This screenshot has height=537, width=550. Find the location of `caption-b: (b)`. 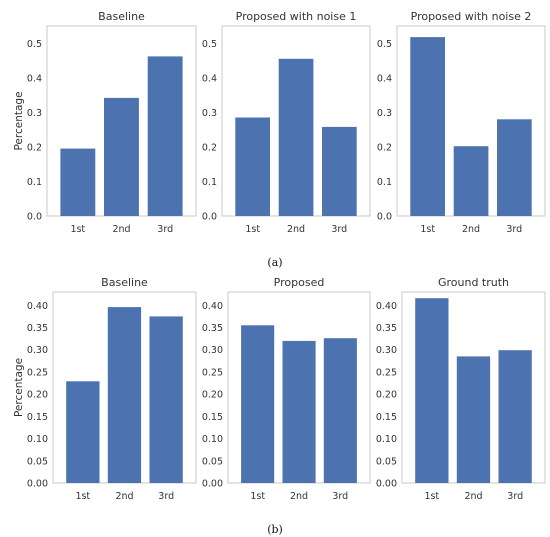

caption-b: (b) is located at coordinates (275, 529).